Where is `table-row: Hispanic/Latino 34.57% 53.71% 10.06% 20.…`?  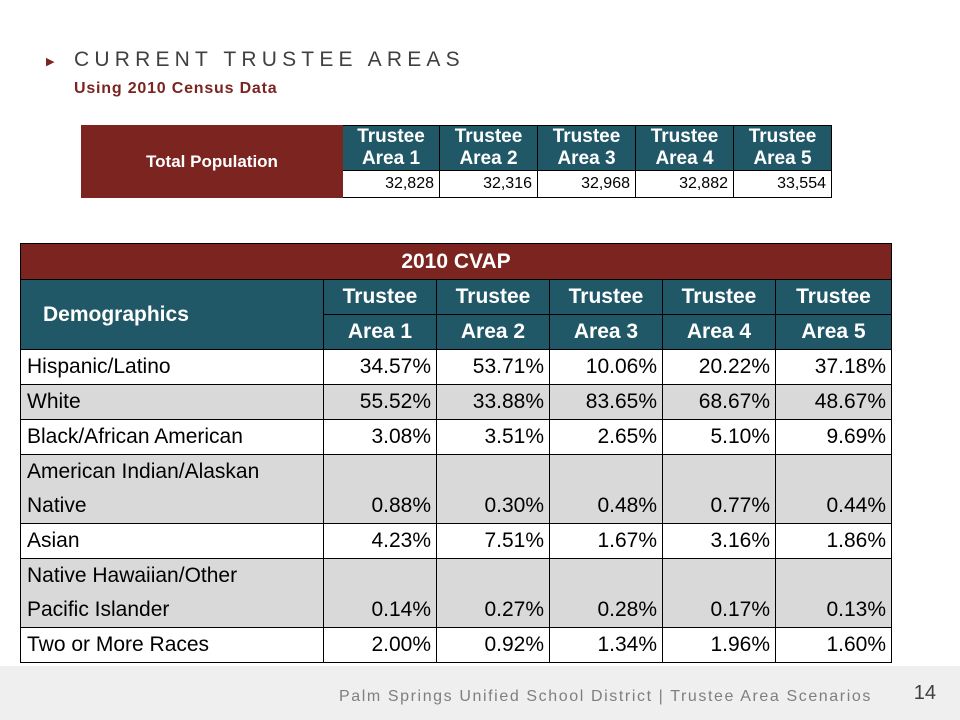 table-row: Hispanic/Latino 34.57% 53.71% 10.06% 20.… is located at coordinates (456, 367).